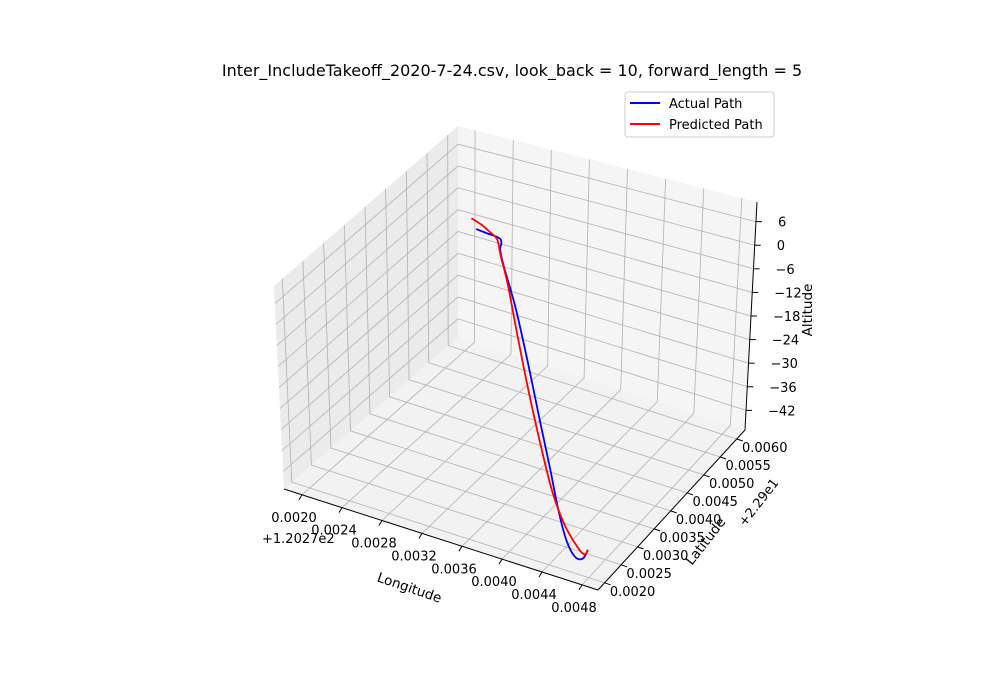 The height and width of the screenshot is (700, 1000). I want to click on legend-frame, so click(699, 114).